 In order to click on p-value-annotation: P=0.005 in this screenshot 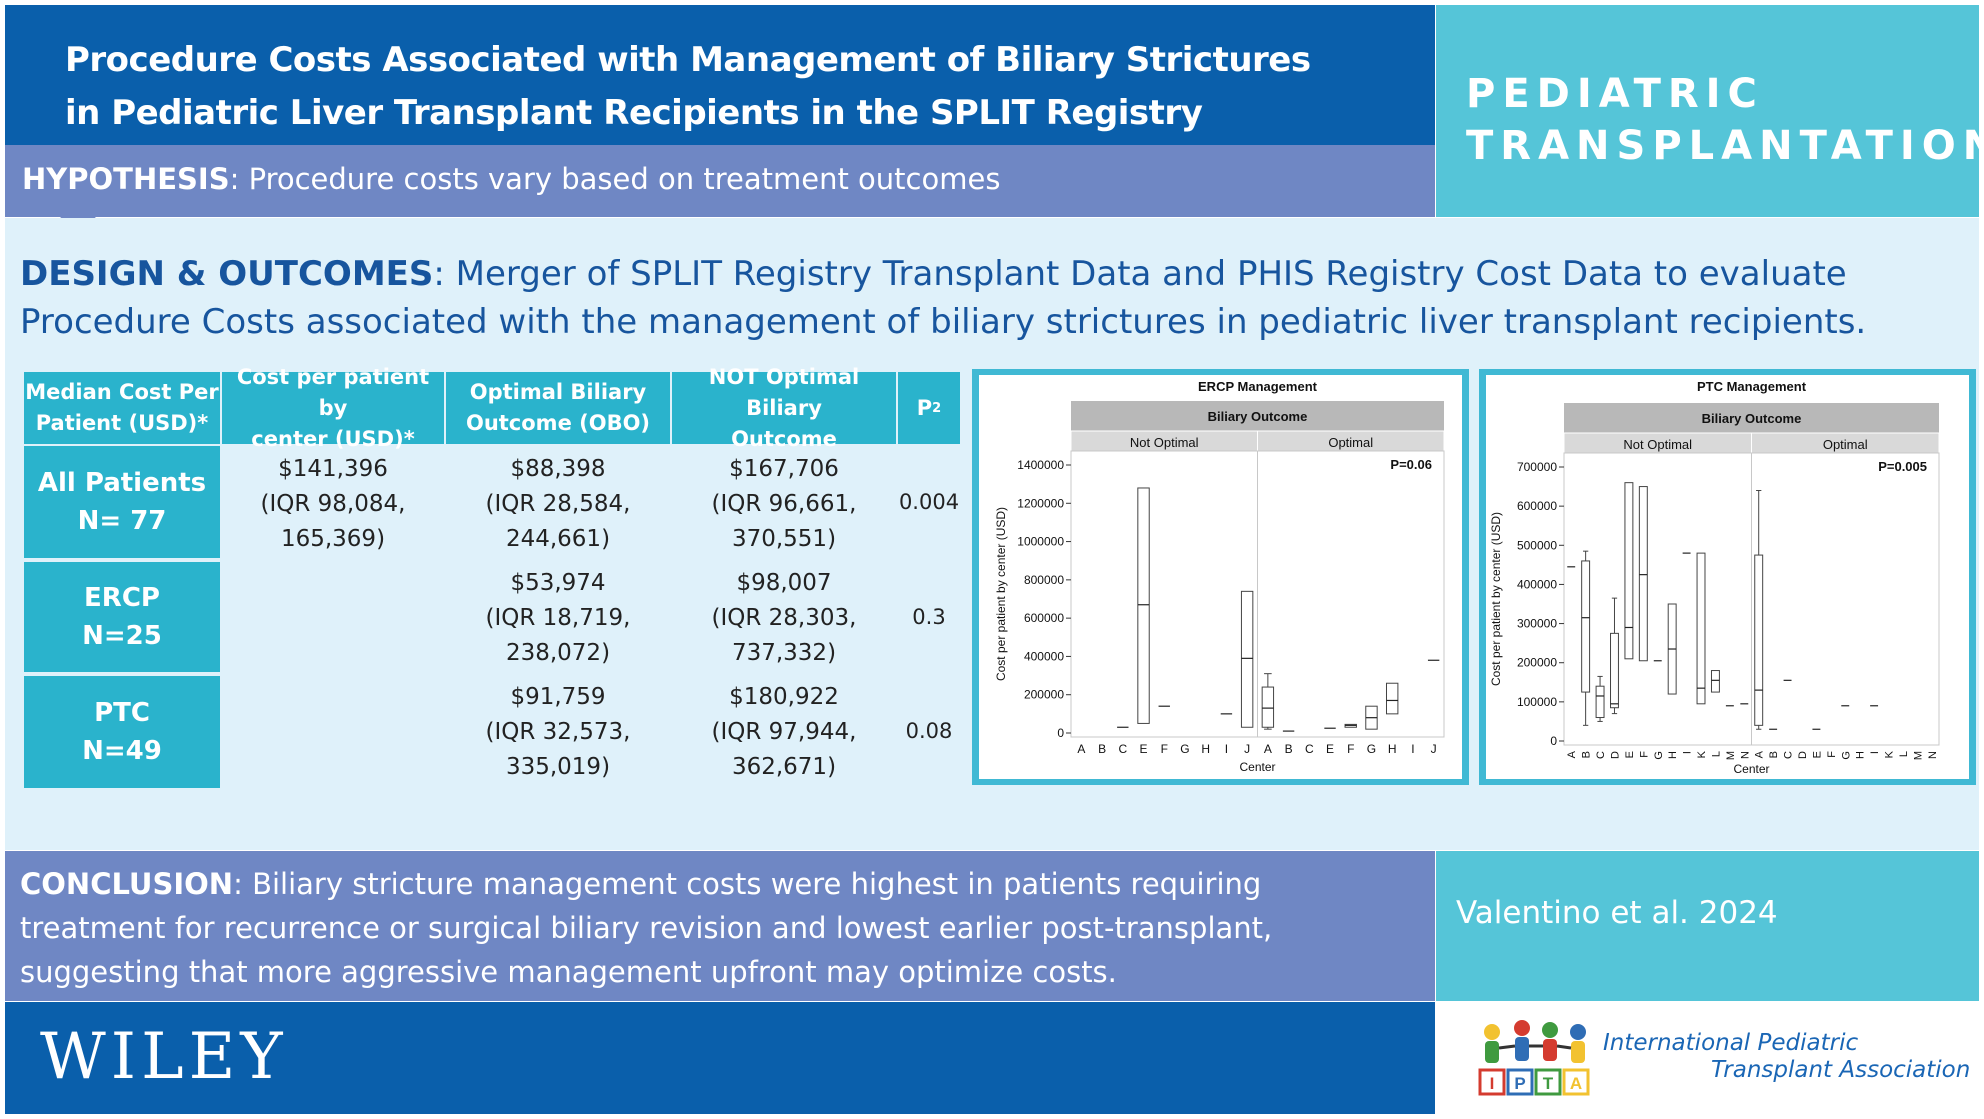, I will do `click(1902, 466)`.